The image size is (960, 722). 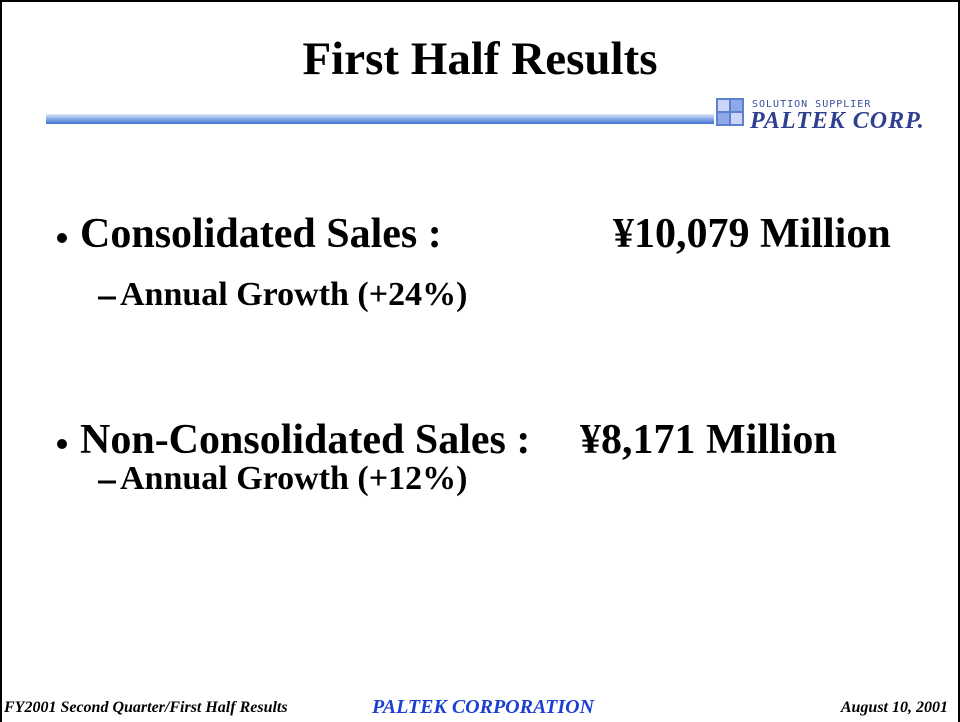 I want to click on footer-right: August 10, 2001, so click(x=894, y=707).